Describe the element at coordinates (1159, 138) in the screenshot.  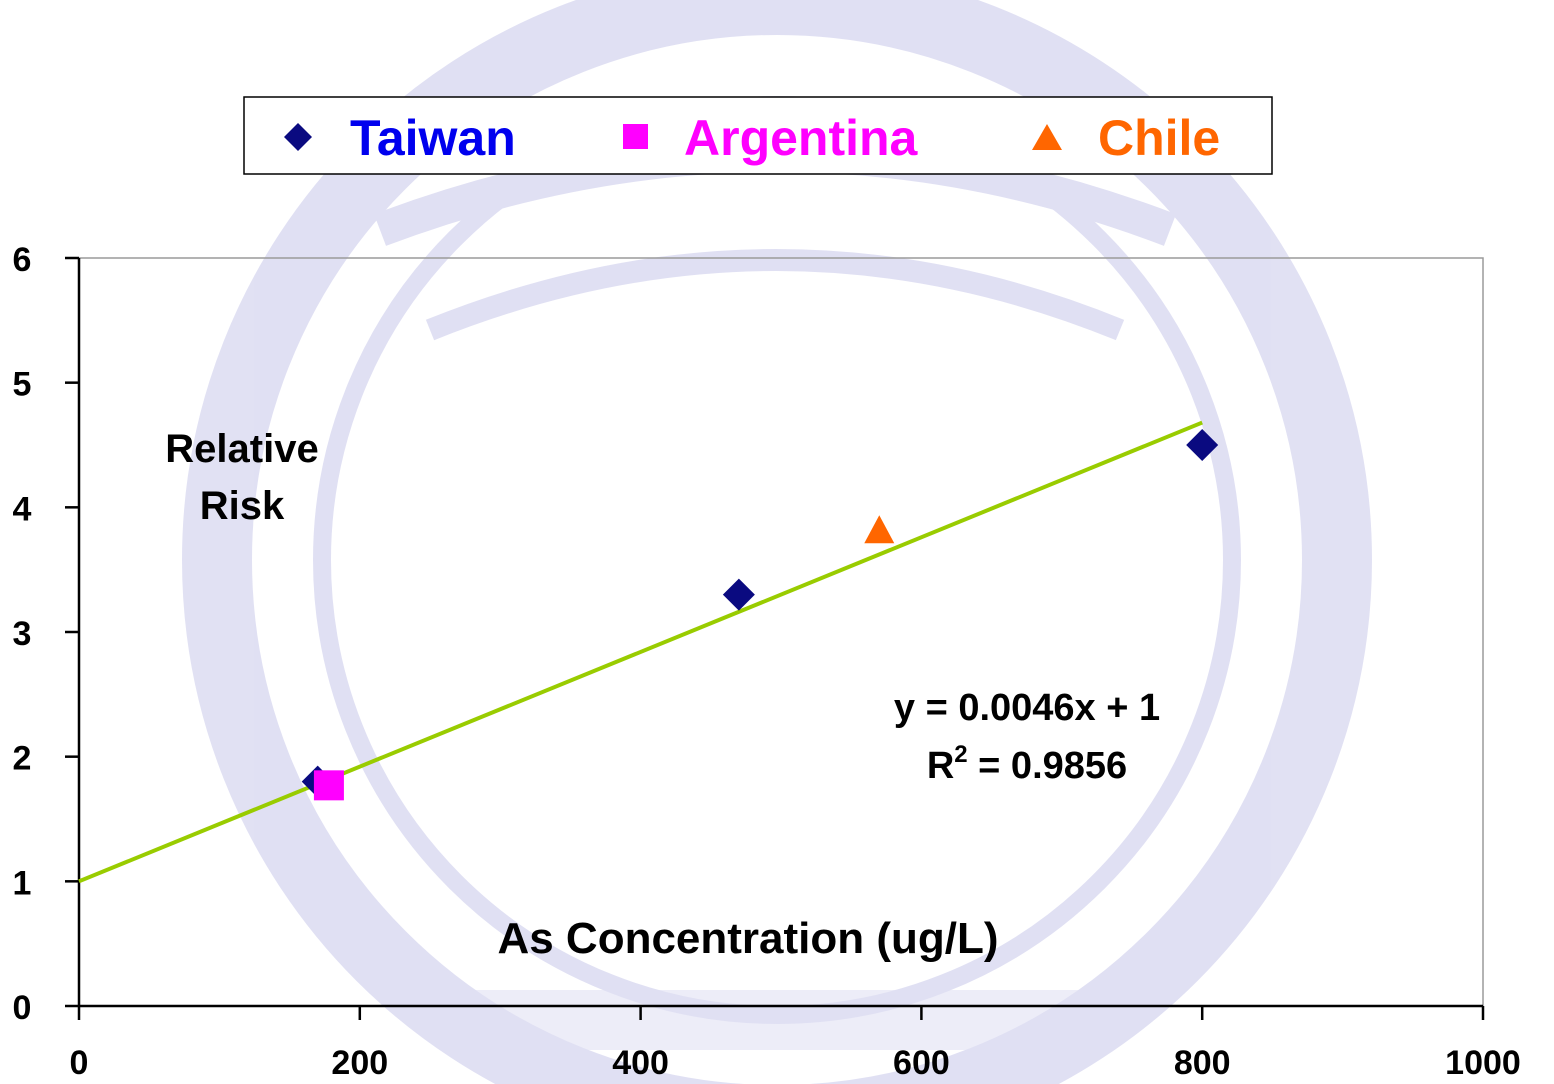
I see `legend-label-chile: Chile` at that location.